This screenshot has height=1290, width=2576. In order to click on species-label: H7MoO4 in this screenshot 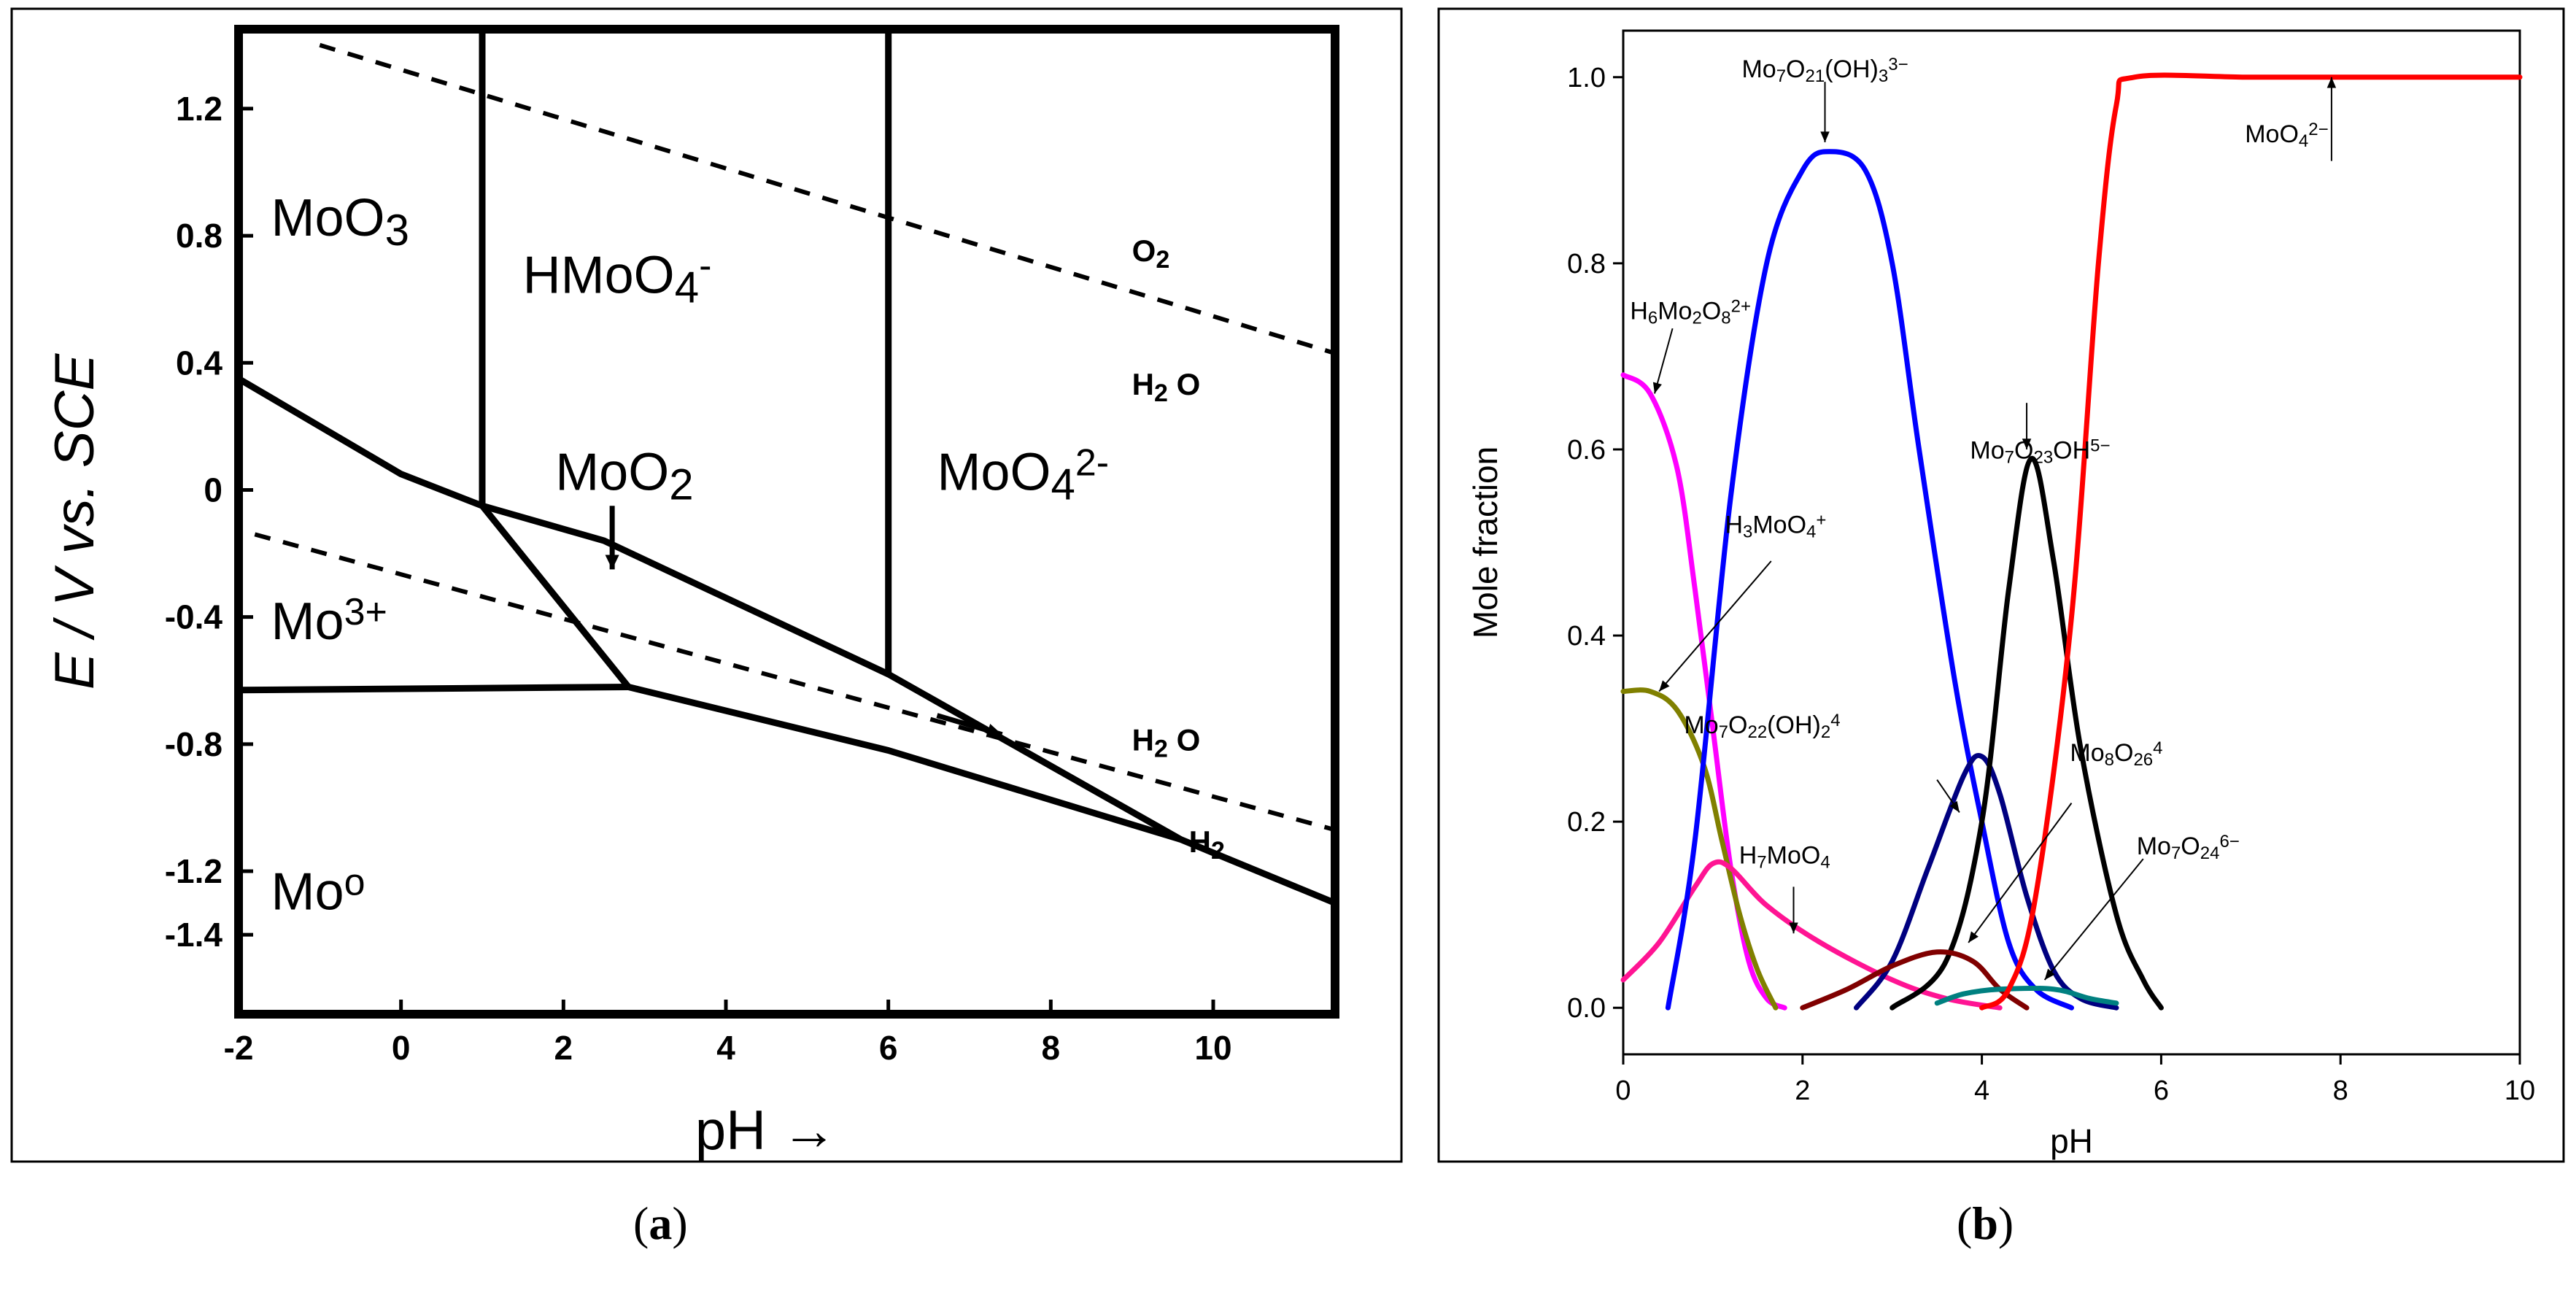, I will do `click(1784, 857)`.